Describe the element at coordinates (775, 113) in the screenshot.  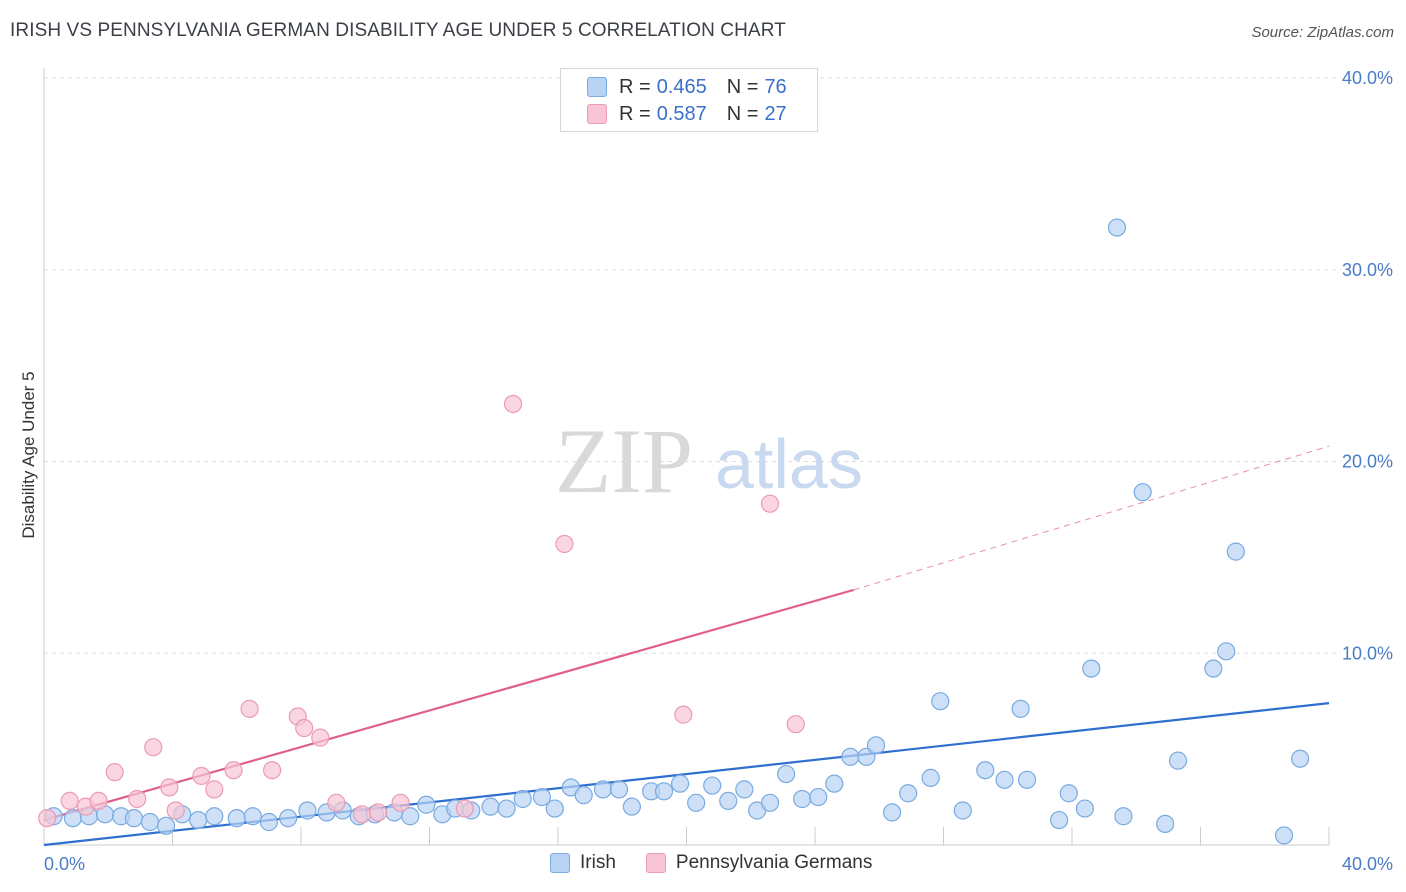
I see `legend-n-value: 27` at that location.